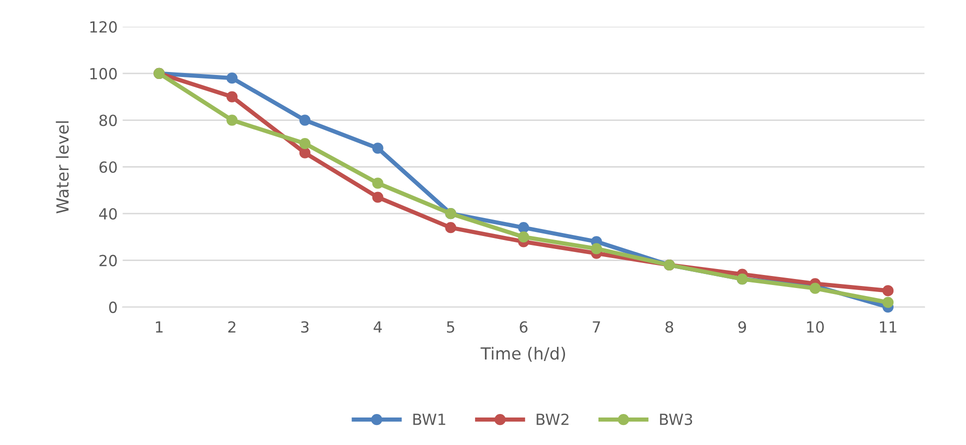  What do you see at coordinates (103, 27) in the screenshot?
I see `y-tick-label: 120` at bounding box center [103, 27].